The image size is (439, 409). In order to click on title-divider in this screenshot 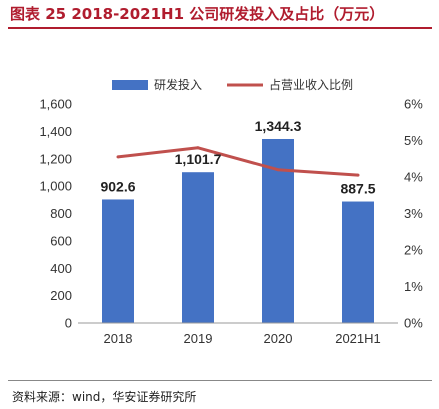, I will do `click(220, 28)`.